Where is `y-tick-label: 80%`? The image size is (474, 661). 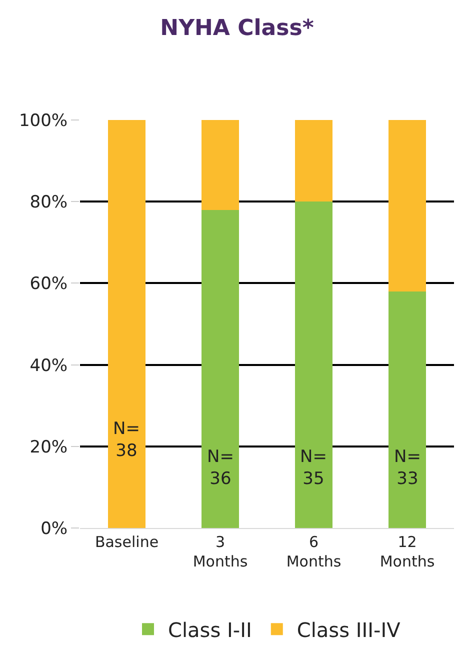 y-tick-label: 80% is located at coordinates (49, 202).